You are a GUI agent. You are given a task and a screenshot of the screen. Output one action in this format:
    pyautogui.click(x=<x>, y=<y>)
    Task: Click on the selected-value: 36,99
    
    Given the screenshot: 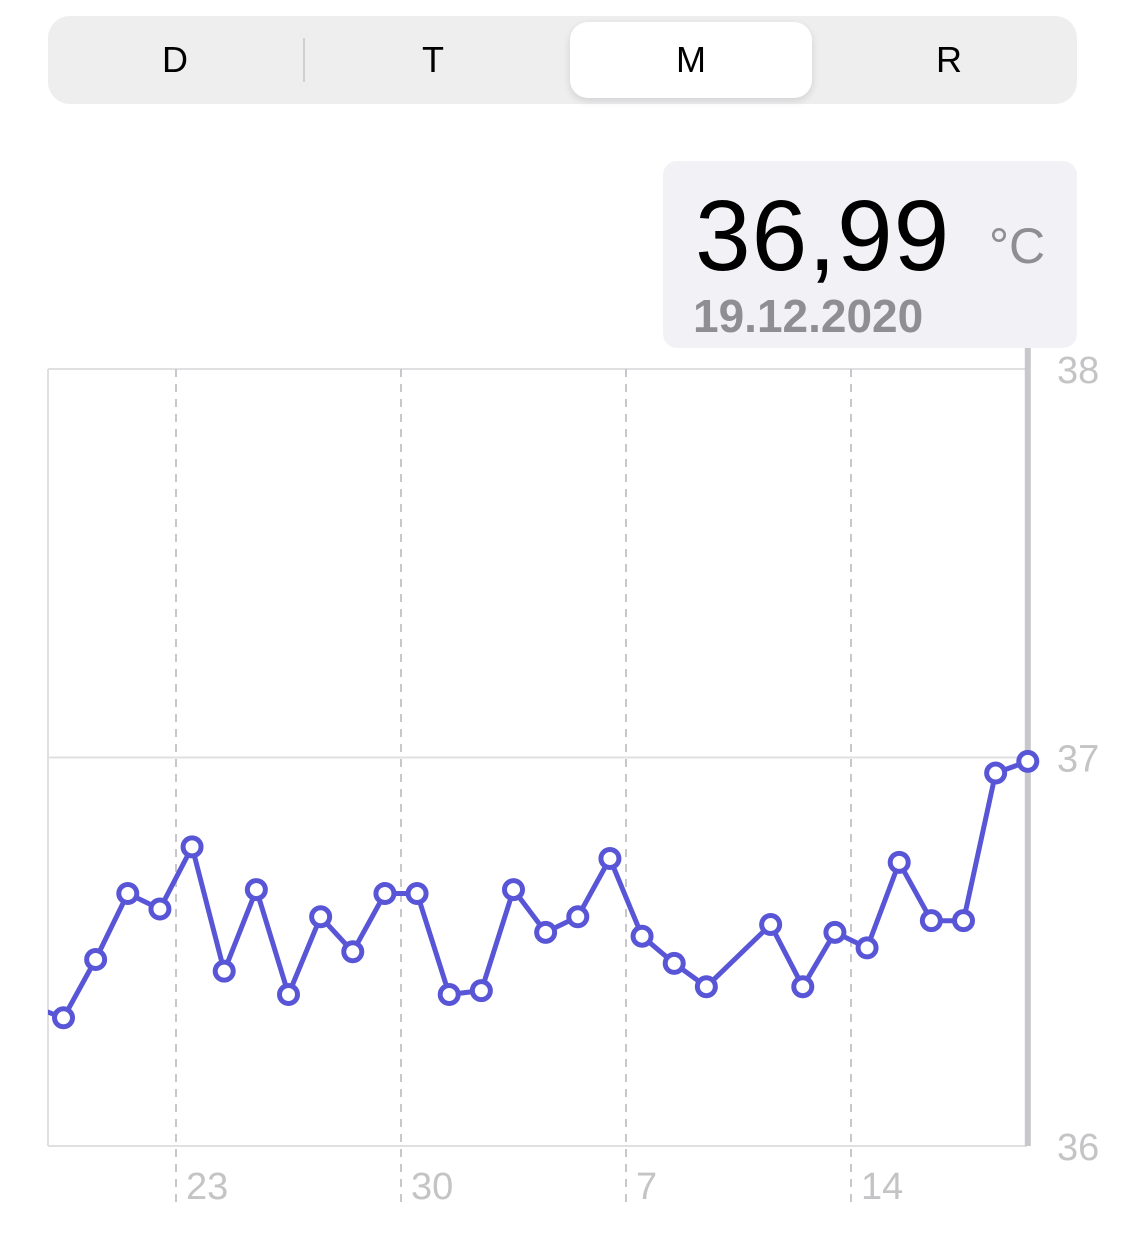 What is the action you would take?
    pyautogui.click(x=823, y=236)
    